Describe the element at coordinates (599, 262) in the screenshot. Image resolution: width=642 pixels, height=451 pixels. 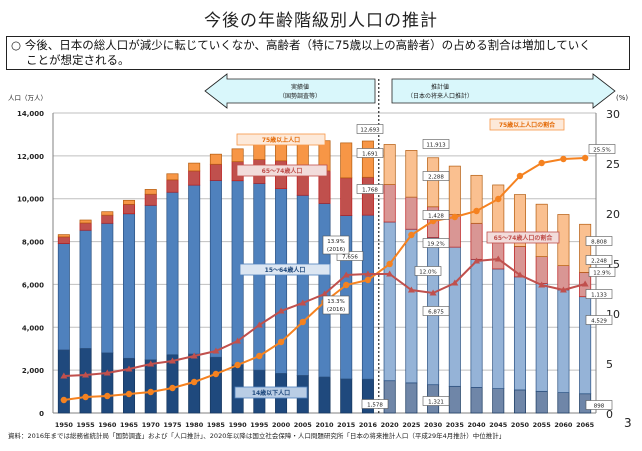
I see `data-label: 2,248` at that location.